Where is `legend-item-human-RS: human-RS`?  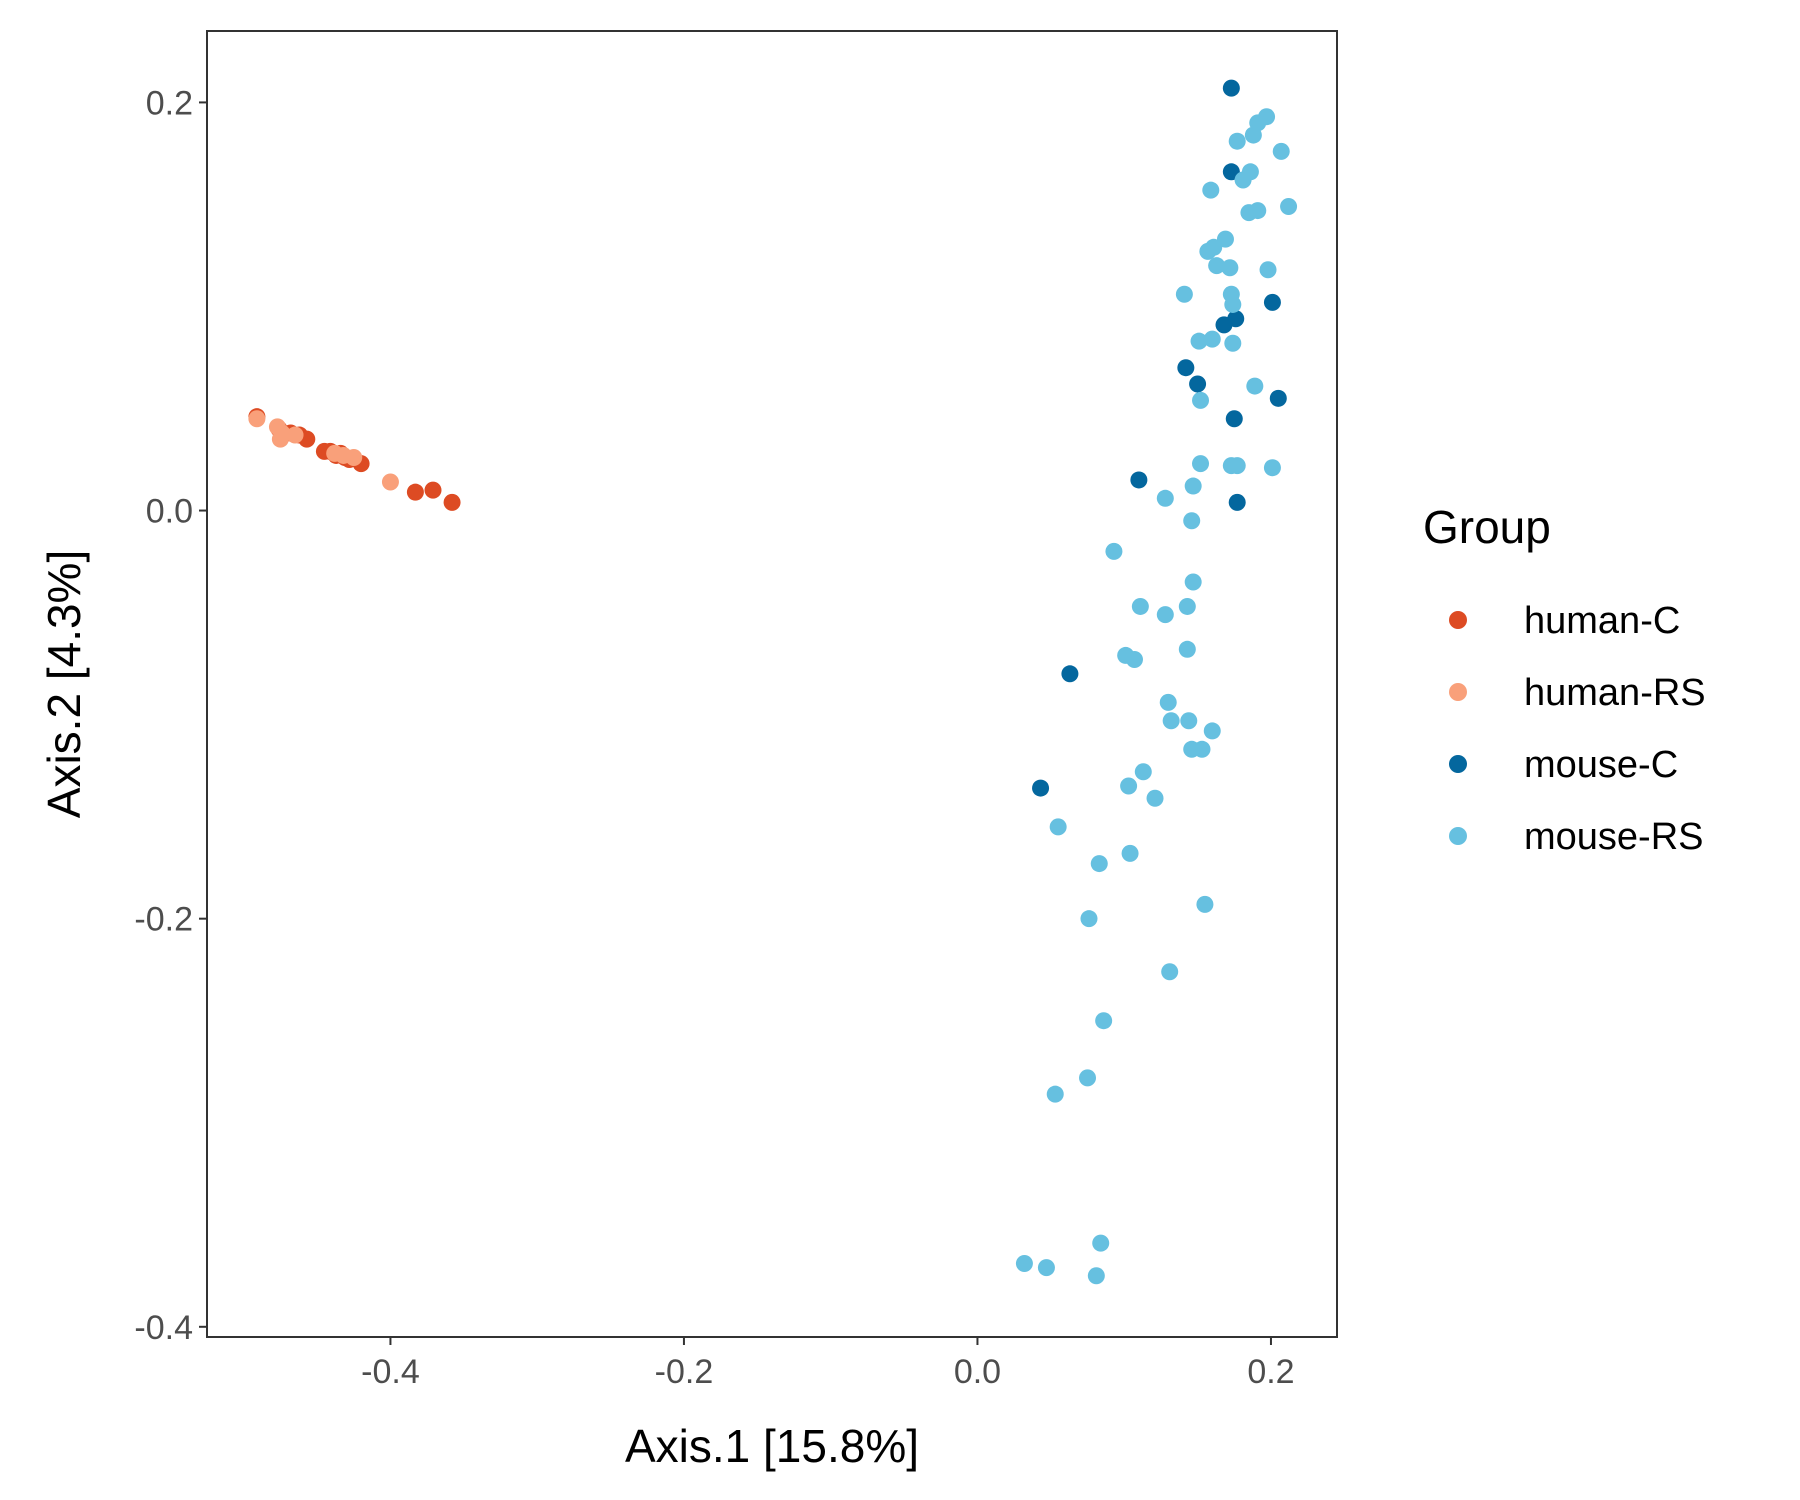 legend-item-human-RS: human-RS is located at coordinates (1577, 693).